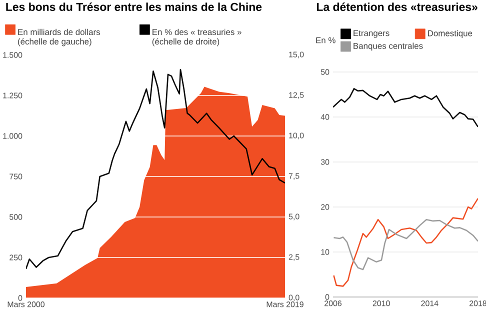 This screenshot has width=486, height=328. I want to click on legend-label: Domestique, so click(450, 34).